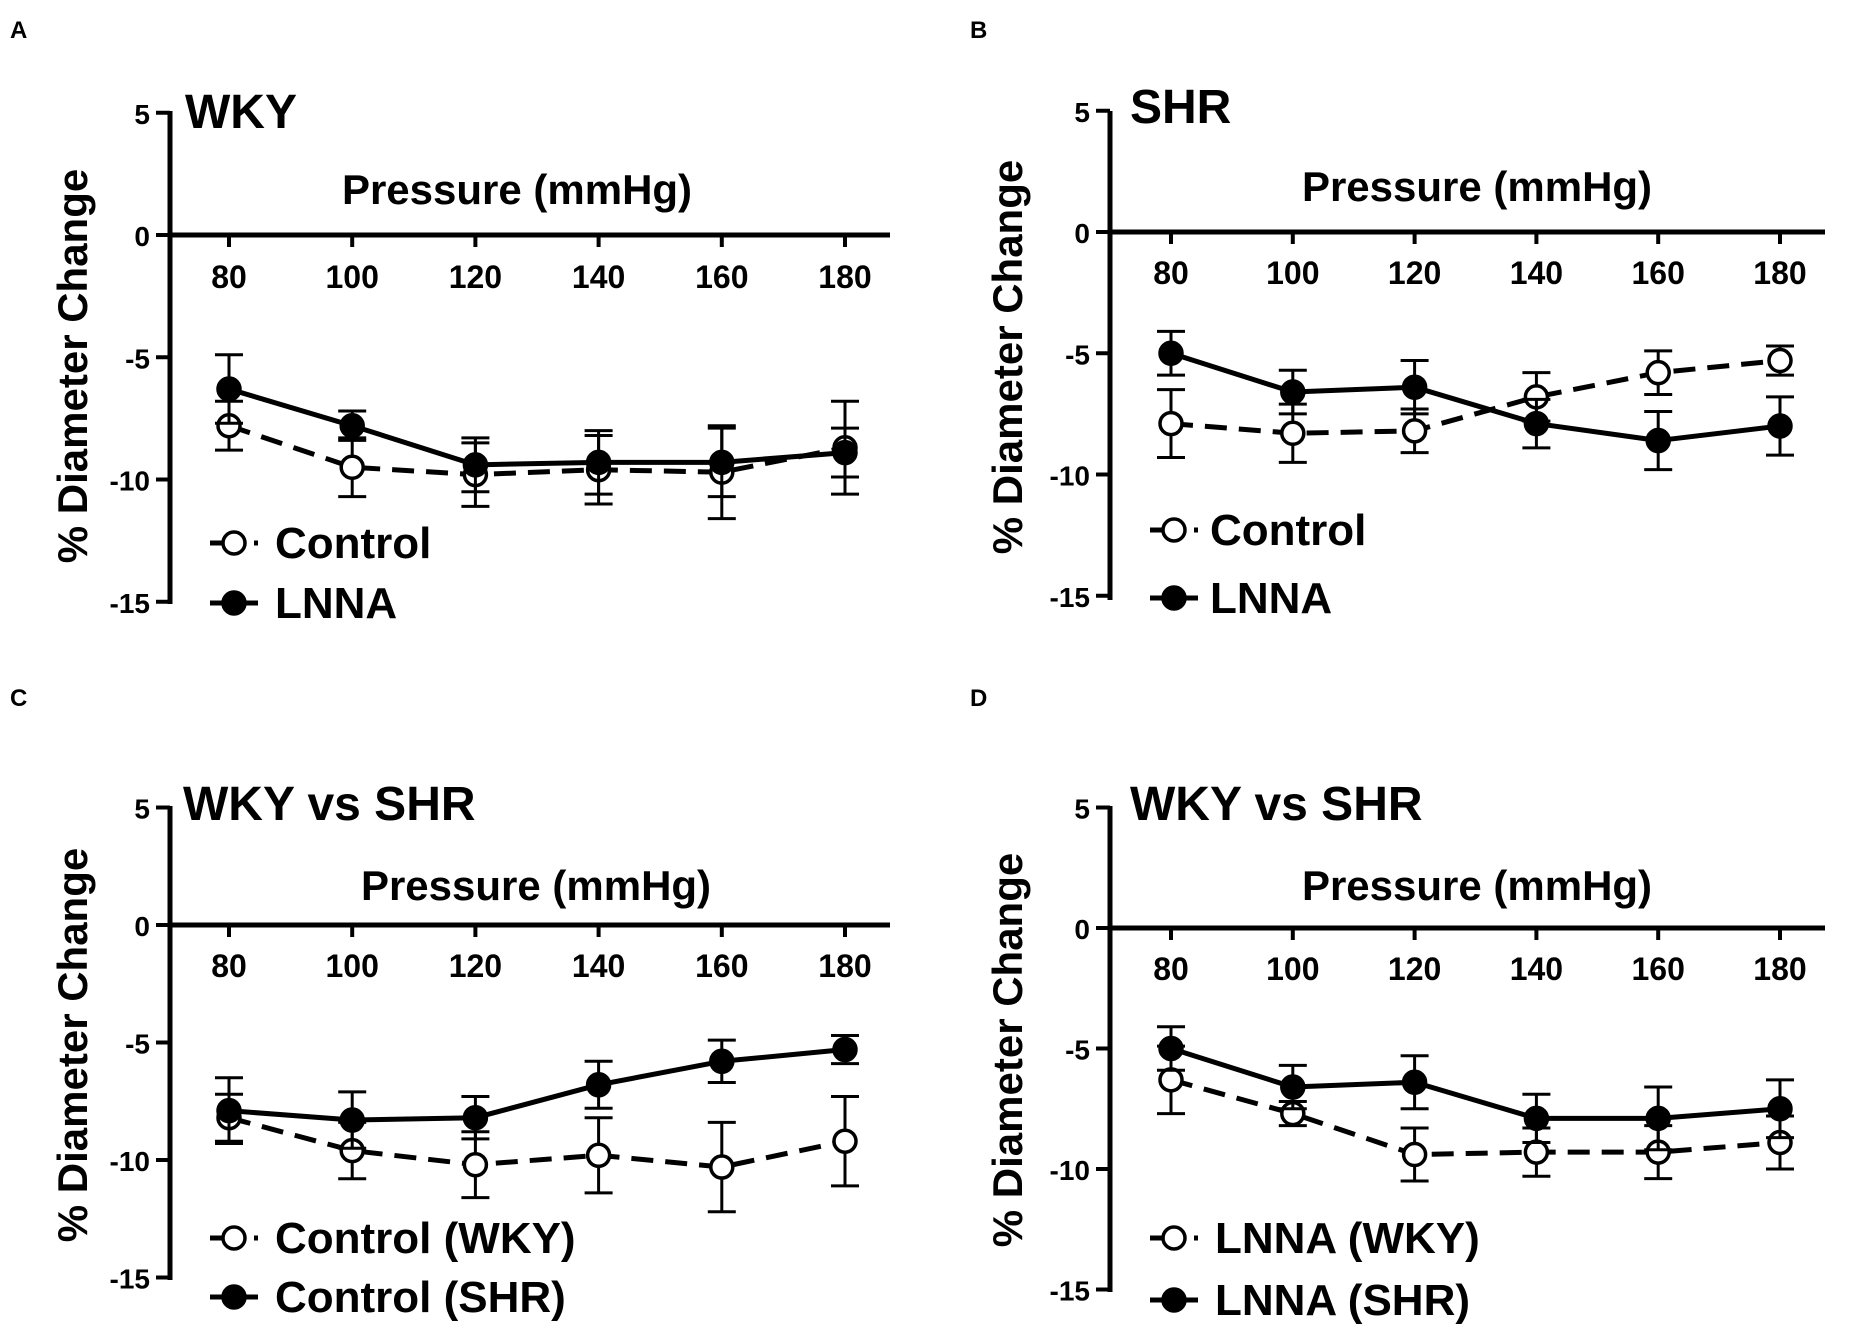 The width and height of the screenshot is (1850, 1337). What do you see at coordinates (1180, 107) in the screenshot?
I see `chart-title: SHR` at bounding box center [1180, 107].